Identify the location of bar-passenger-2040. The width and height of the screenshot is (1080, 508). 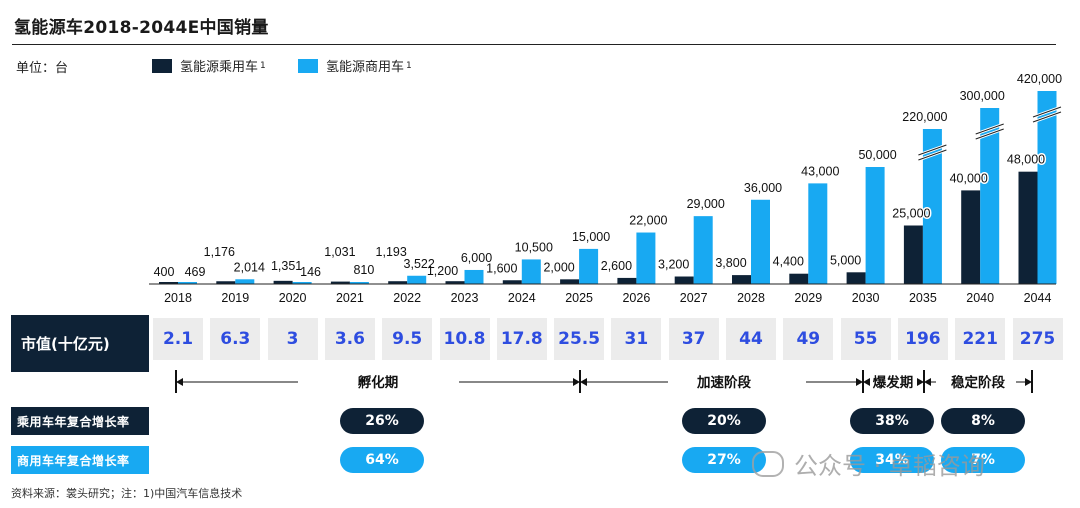
(971, 237).